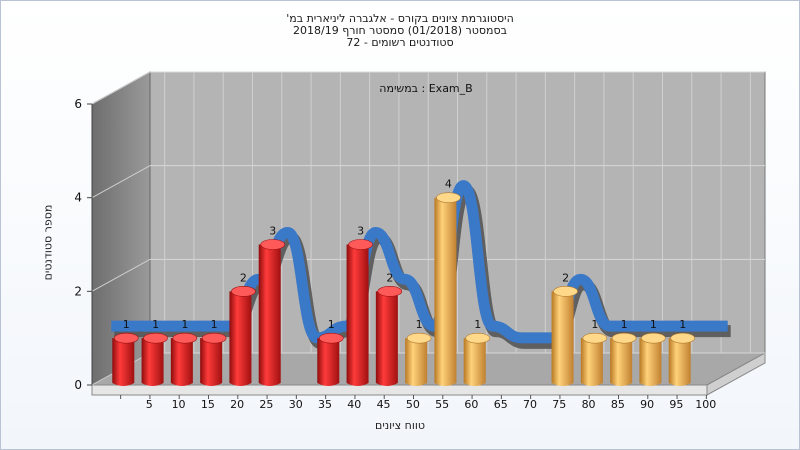  Describe the element at coordinates (78, 198) in the screenshot. I see `y-tick-label: 4` at that location.